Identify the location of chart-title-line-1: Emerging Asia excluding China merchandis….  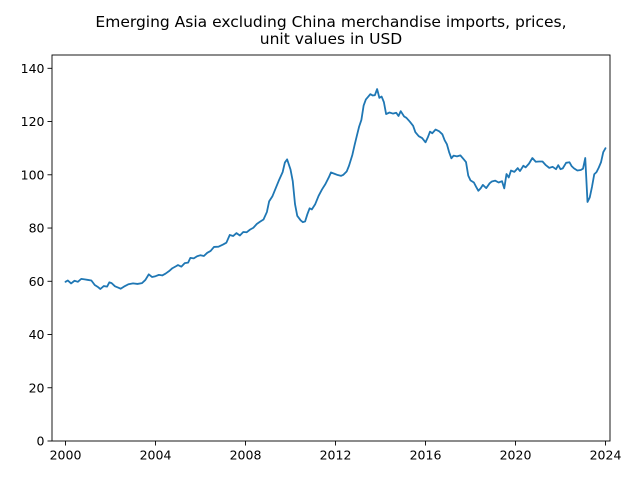
(330, 22).